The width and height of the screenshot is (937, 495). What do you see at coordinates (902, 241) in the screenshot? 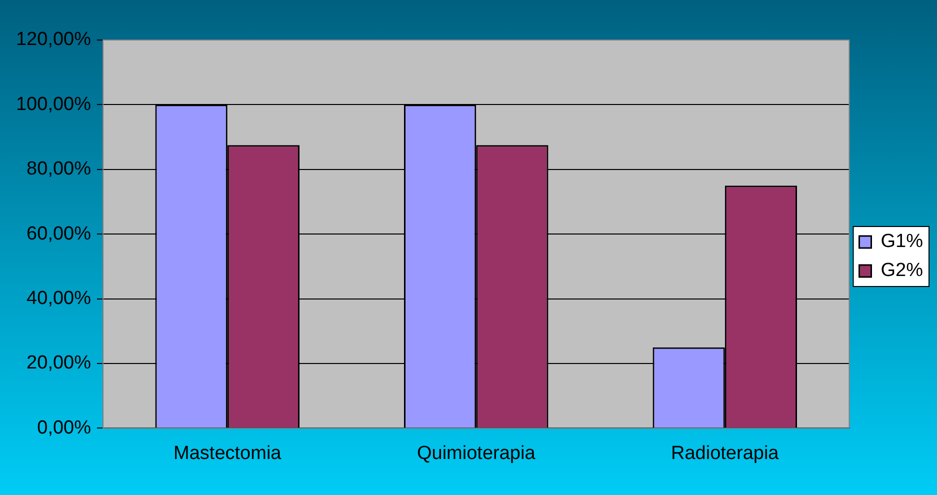
I see `legend-label: G1%` at bounding box center [902, 241].